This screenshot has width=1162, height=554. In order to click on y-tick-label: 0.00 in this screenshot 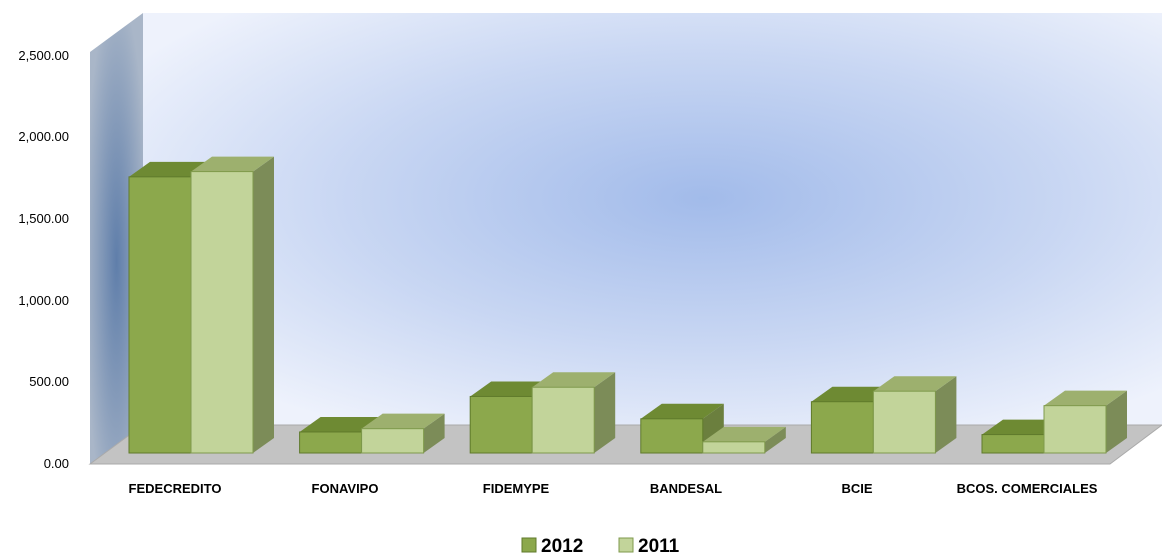, I will do `click(56, 463)`.